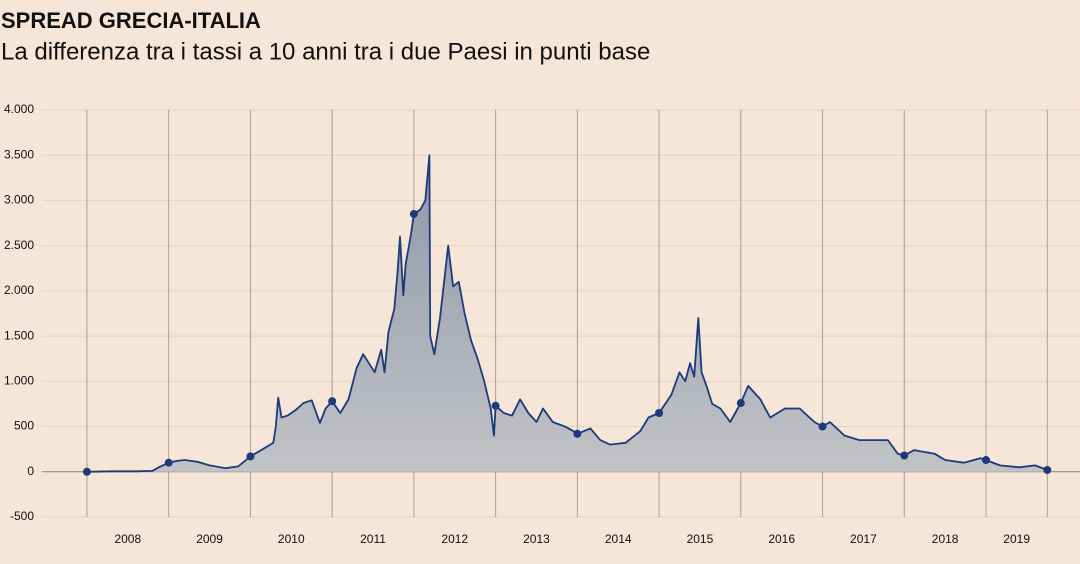  What do you see at coordinates (19, 290) in the screenshot?
I see `y-tick-label: 2.000` at bounding box center [19, 290].